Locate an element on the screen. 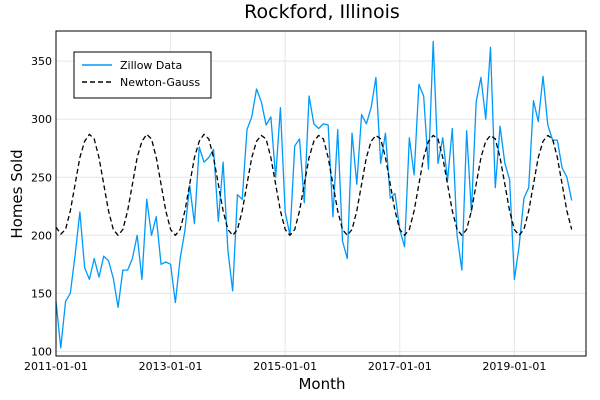 This screenshot has width=600, height=400. y-axis-label: Homes Sold is located at coordinates (17, 193).